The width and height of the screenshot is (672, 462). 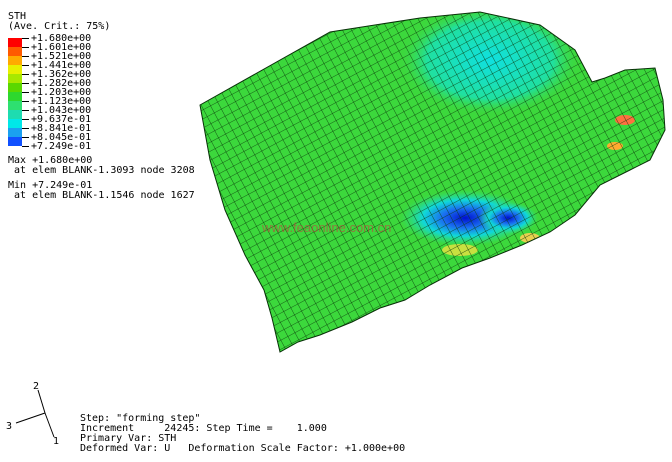 I want to click on legend-max: Max +1.680e+00, so click(x=50, y=160).